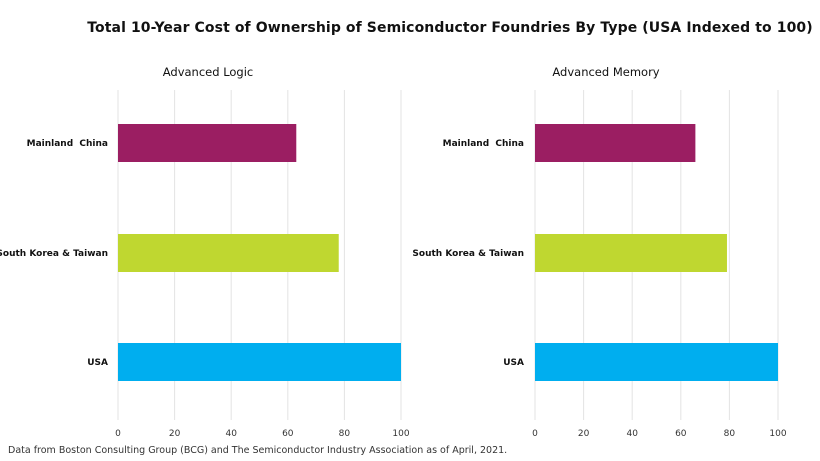 This screenshot has width=820, height=461. I want to click on memory-bar-mainland-china, so click(615, 143).